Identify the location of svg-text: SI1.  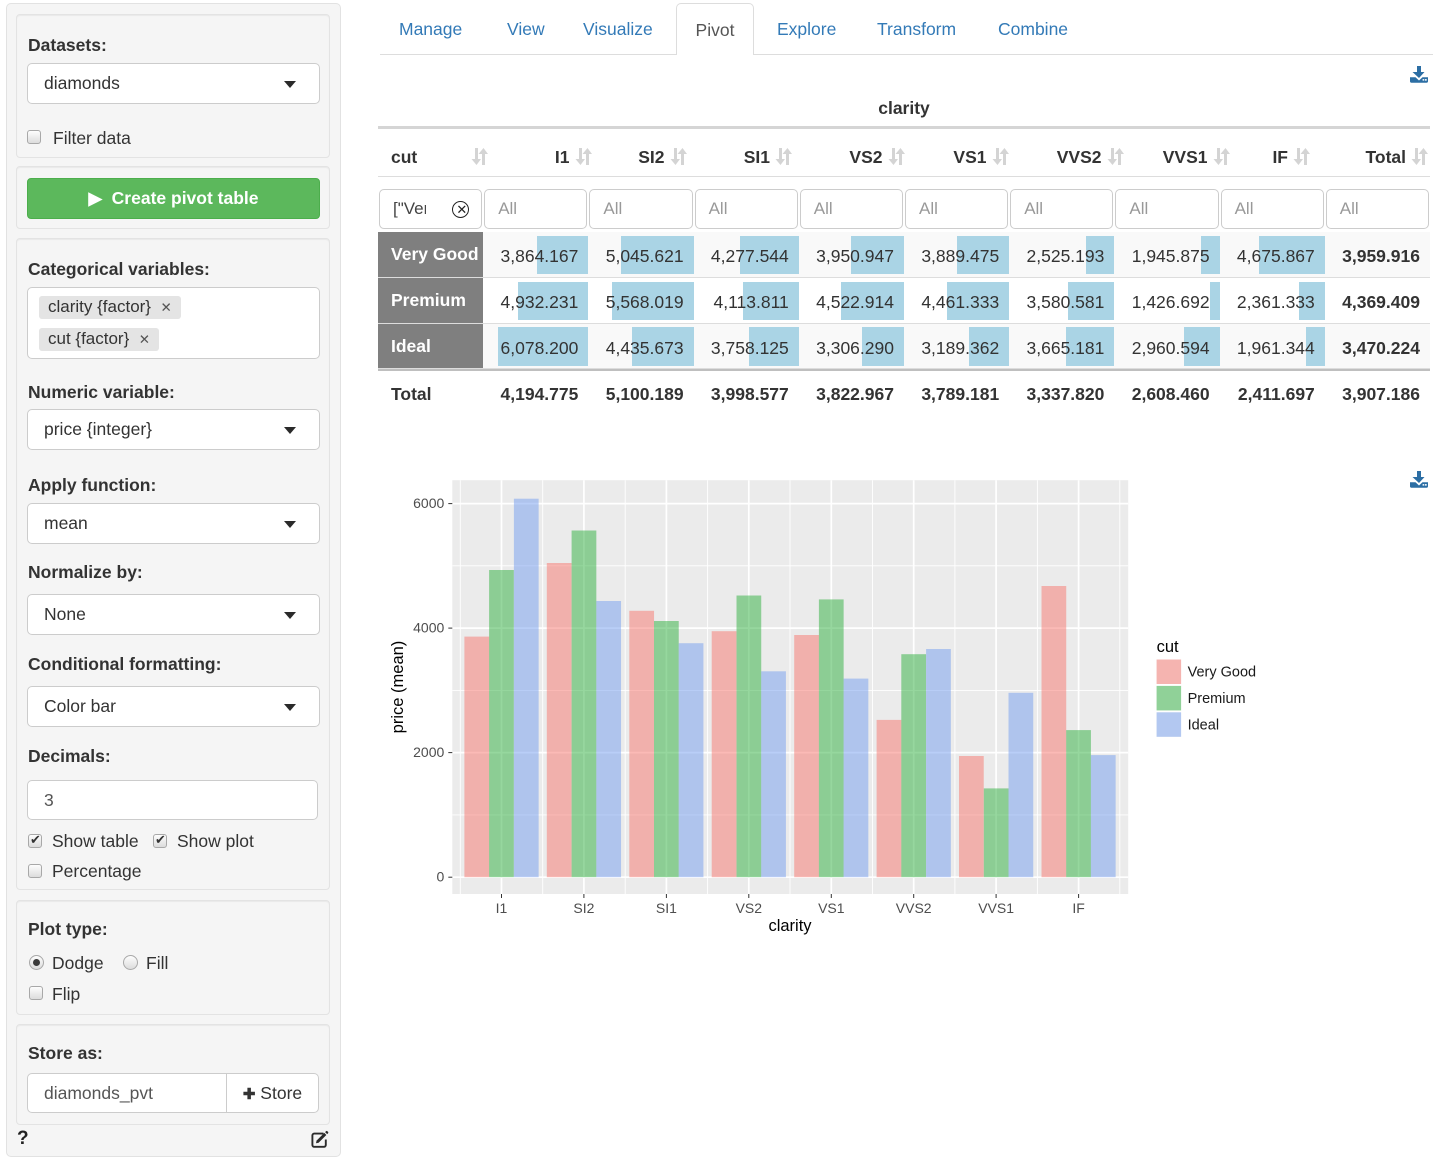
(666, 908).